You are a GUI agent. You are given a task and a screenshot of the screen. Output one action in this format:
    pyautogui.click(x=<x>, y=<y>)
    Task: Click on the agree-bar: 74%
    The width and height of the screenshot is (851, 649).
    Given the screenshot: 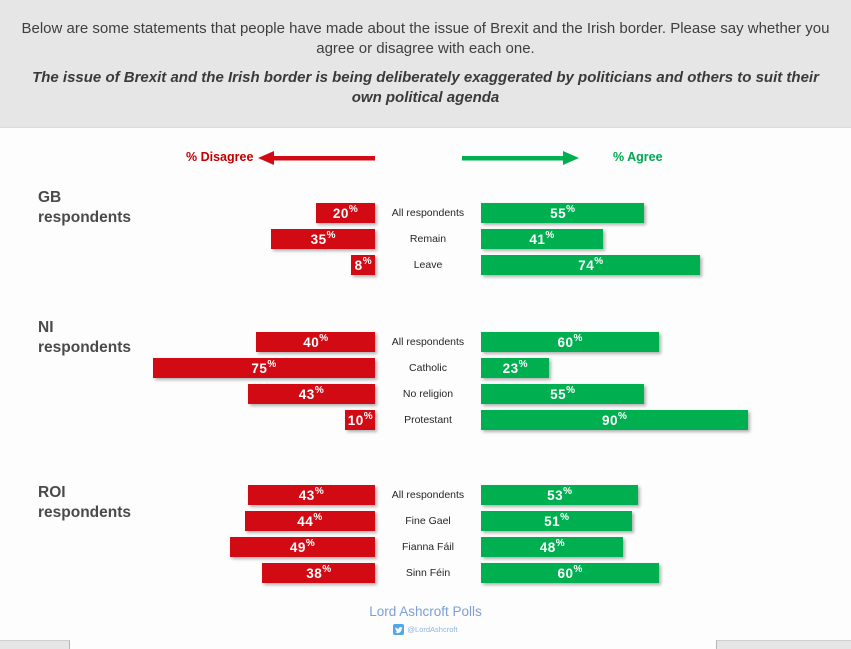 What is the action you would take?
    pyautogui.click(x=591, y=265)
    